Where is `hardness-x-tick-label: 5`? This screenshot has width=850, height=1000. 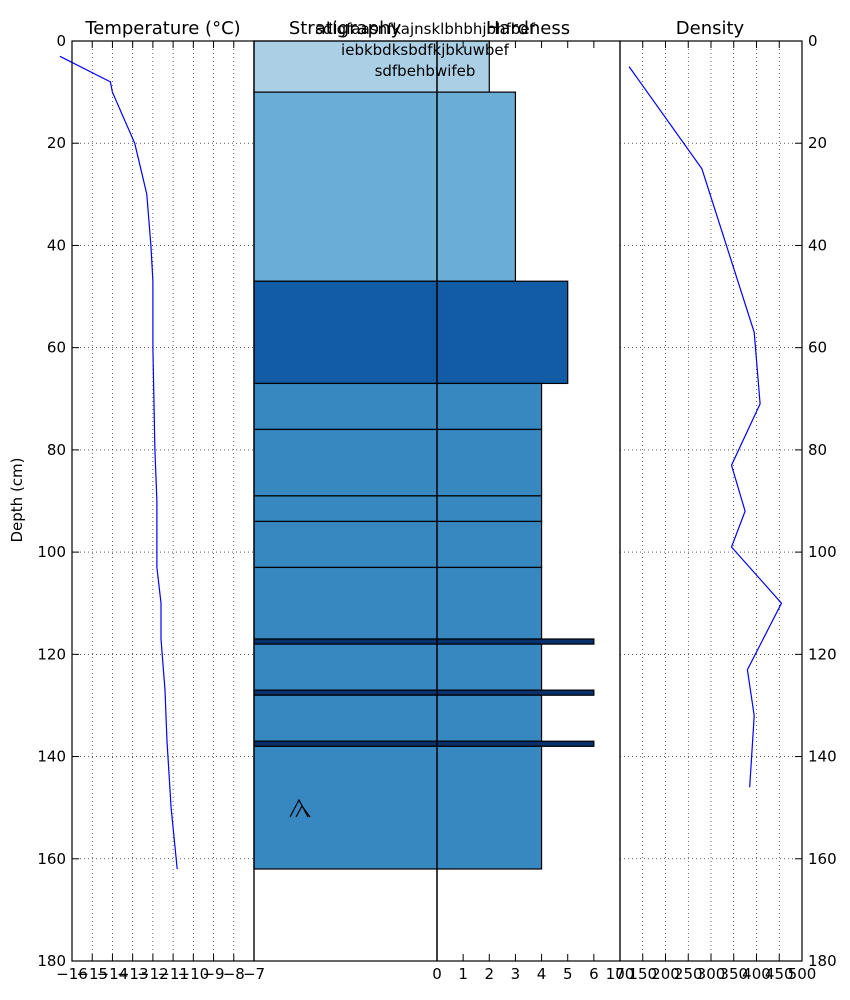 hardness-x-tick-label: 5 is located at coordinates (568, 974).